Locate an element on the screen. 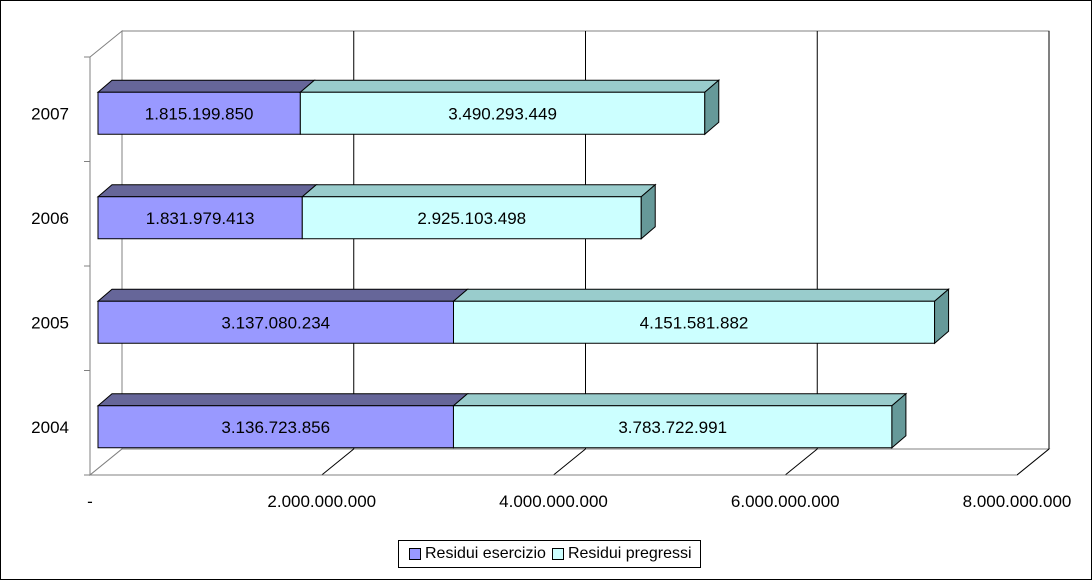 The width and height of the screenshot is (1092, 580). x-tick-label: 4.000.000.000 is located at coordinates (553, 501).